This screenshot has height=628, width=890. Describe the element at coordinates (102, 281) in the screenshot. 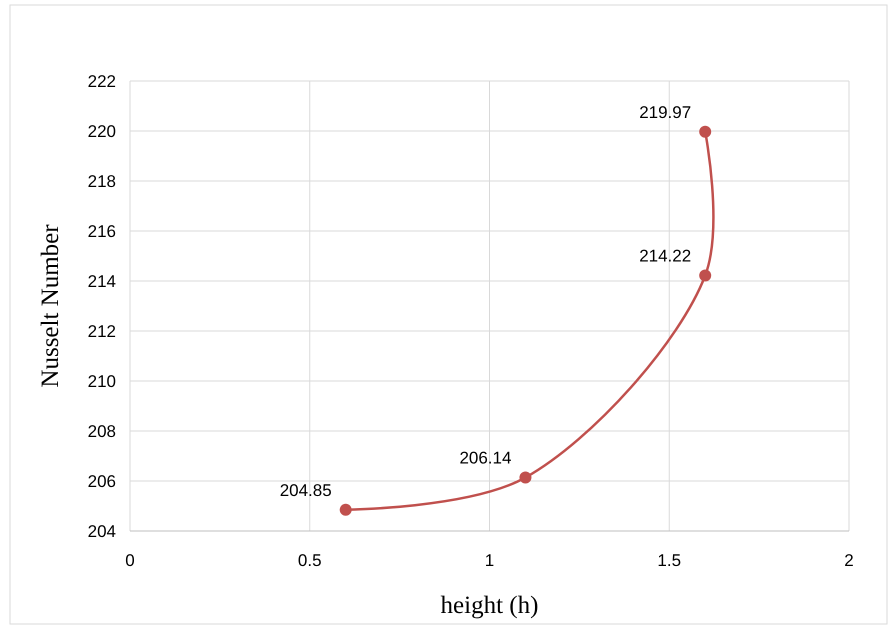

I see `y-tick-label: 214` at that location.